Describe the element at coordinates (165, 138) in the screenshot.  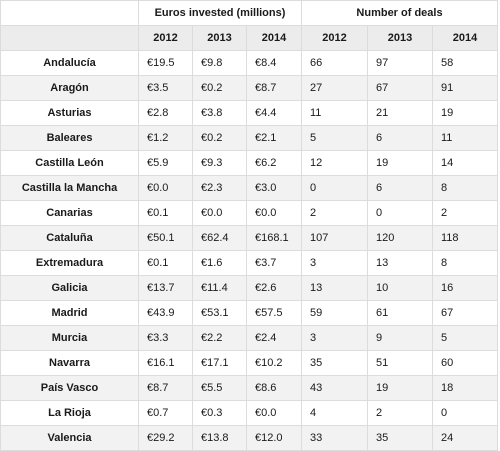
I see `euros-cell: €1.2` at that location.